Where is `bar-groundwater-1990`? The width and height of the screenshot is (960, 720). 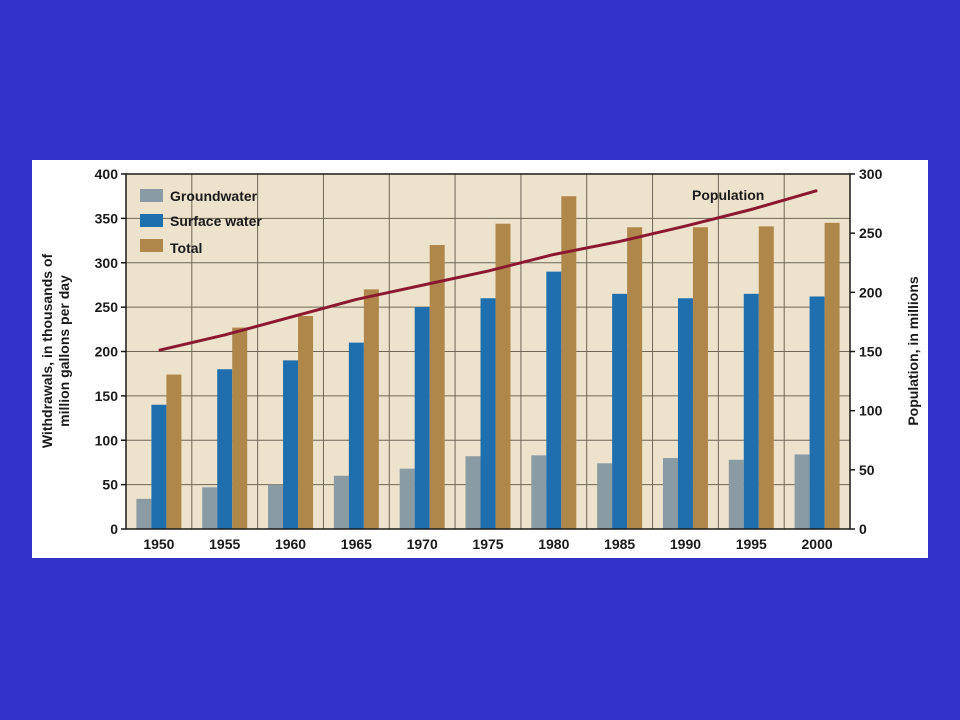
bar-groundwater-1990 is located at coordinates (670, 493).